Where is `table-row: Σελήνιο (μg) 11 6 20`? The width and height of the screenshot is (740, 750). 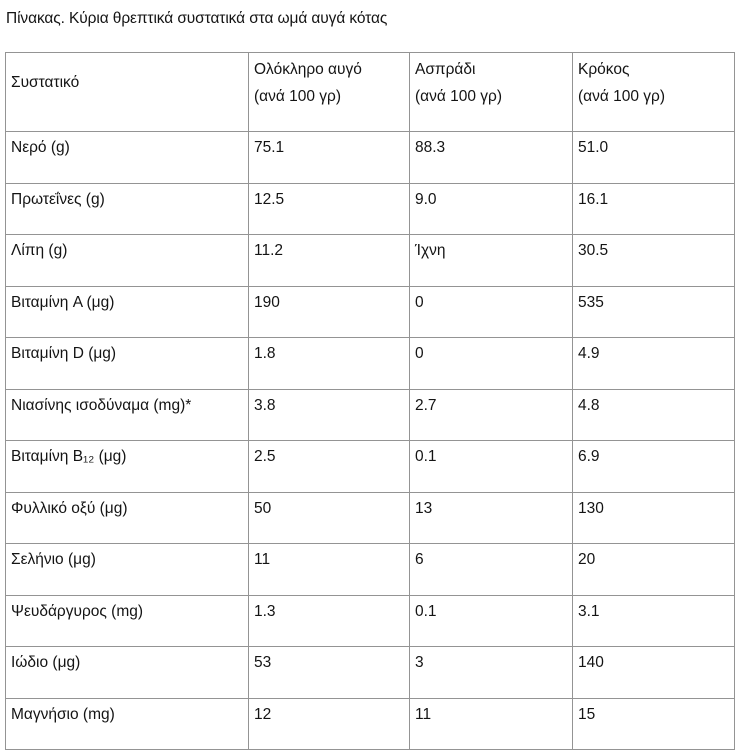 table-row: Σελήνιο (μg) 11 6 20 is located at coordinates (370, 569).